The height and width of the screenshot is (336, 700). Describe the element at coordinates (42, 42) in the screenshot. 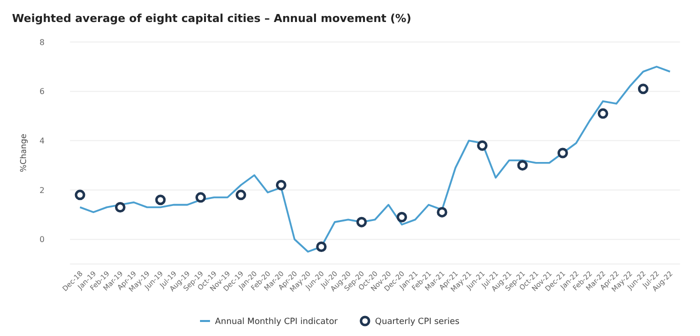

I see `y-tick-label: 8` at that location.